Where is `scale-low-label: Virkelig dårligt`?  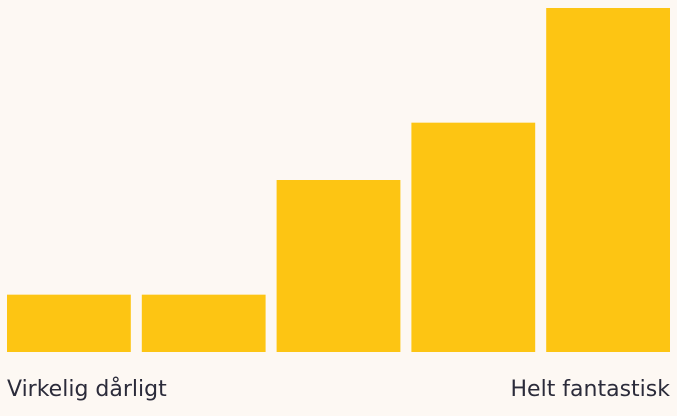 scale-low-label: Virkelig dårligt is located at coordinates (87, 389).